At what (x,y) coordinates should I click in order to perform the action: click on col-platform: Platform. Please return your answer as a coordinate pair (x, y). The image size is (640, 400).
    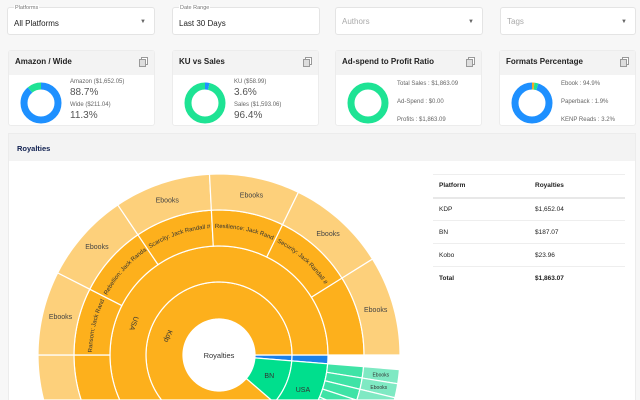
    Looking at the image, I should click on (481, 186).